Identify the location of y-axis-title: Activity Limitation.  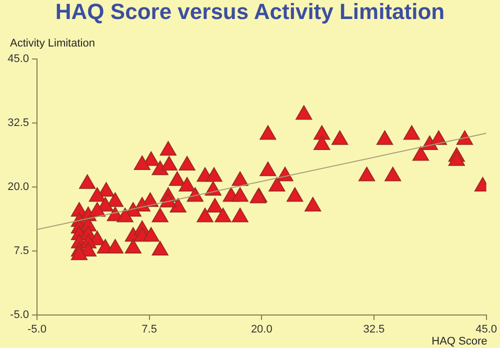
(52, 44).